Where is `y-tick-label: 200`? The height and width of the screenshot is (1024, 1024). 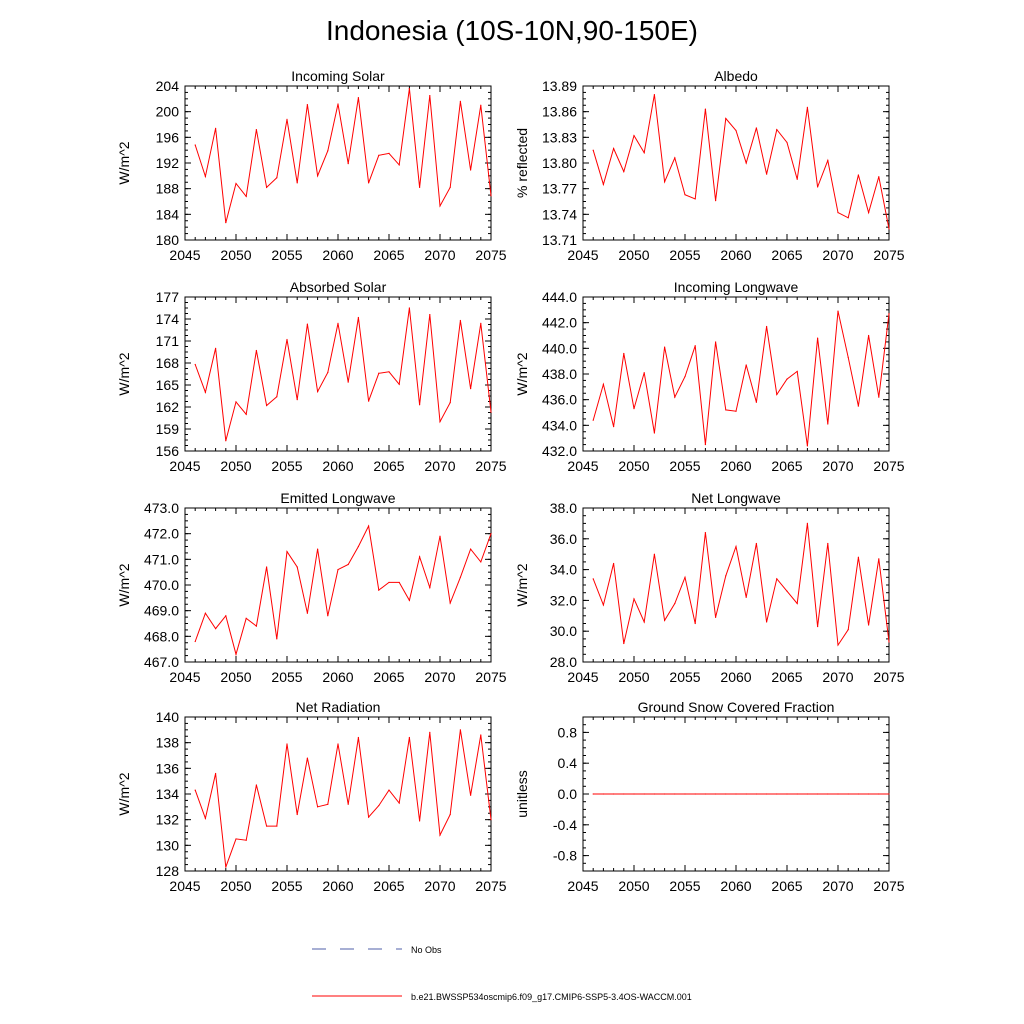
y-tick-label: 200 is located at coordinates (168, 112).